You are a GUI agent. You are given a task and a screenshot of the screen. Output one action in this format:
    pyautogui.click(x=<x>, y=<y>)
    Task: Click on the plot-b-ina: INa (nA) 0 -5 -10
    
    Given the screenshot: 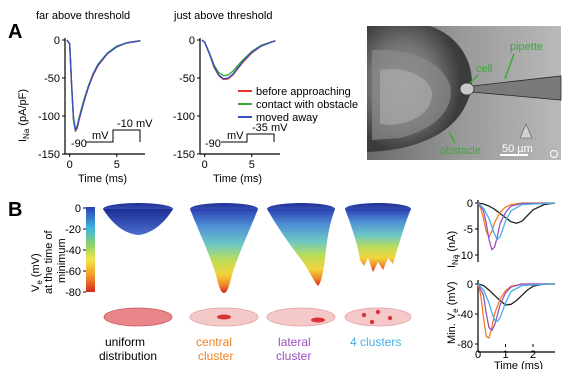 What is the action you would take?
    pyautogui.click(x=501, y=233)
    